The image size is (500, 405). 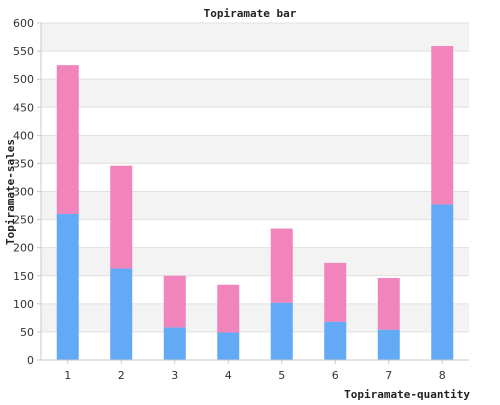 I want to click on y-tick-labels: 0 50 100 150 200 250 300 350 400 450 500 550 600, so click(x=27, y=192).